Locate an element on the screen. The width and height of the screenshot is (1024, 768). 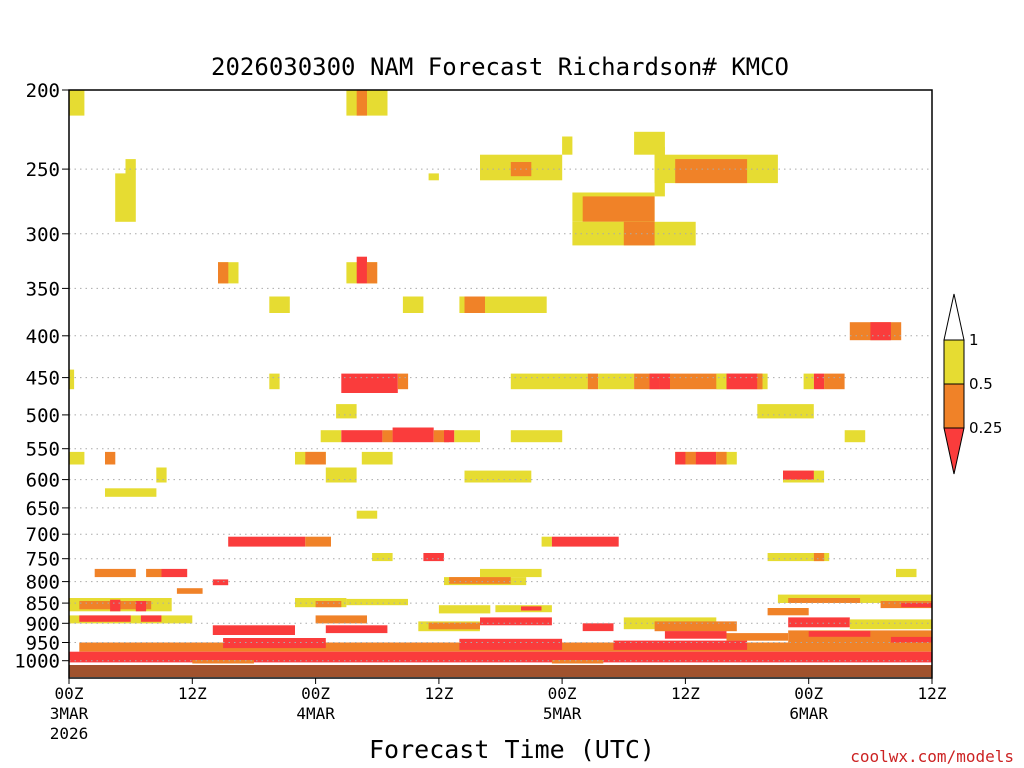
legend-label-0.25: 0.25 is located at coordinates (985, 428).